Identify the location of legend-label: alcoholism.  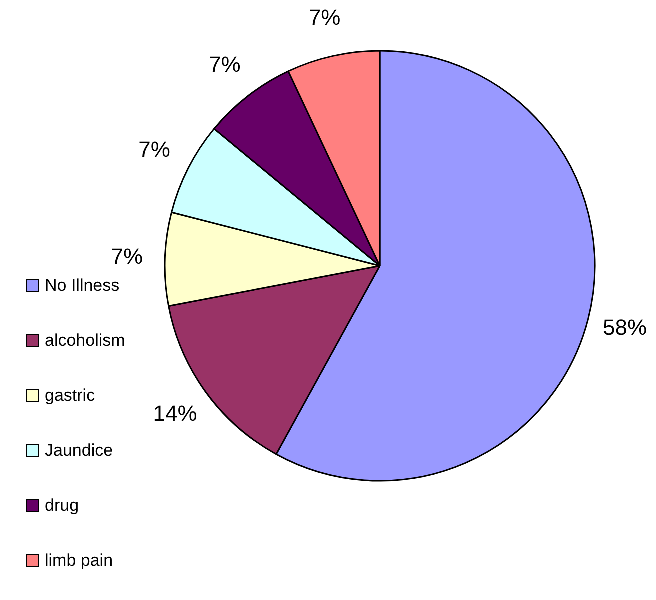
(85, 340).